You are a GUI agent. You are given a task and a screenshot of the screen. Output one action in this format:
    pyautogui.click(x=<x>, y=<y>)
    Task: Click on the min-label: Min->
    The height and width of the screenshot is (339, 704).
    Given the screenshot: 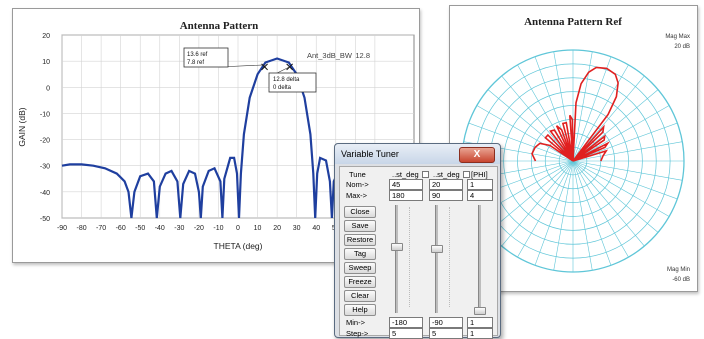 What is the action you would take?
    pyautogui.click(x=355, y=322)
    